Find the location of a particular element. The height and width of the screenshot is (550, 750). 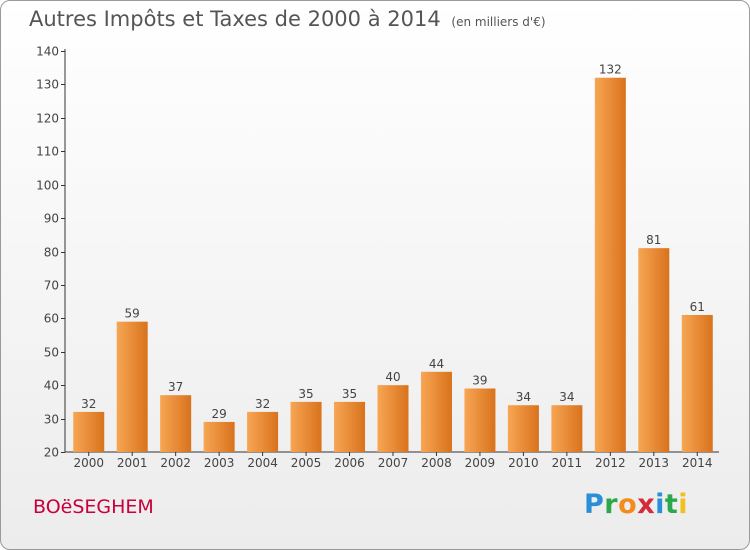

y-tick-label: 60 is located at coordinates (51, 319).